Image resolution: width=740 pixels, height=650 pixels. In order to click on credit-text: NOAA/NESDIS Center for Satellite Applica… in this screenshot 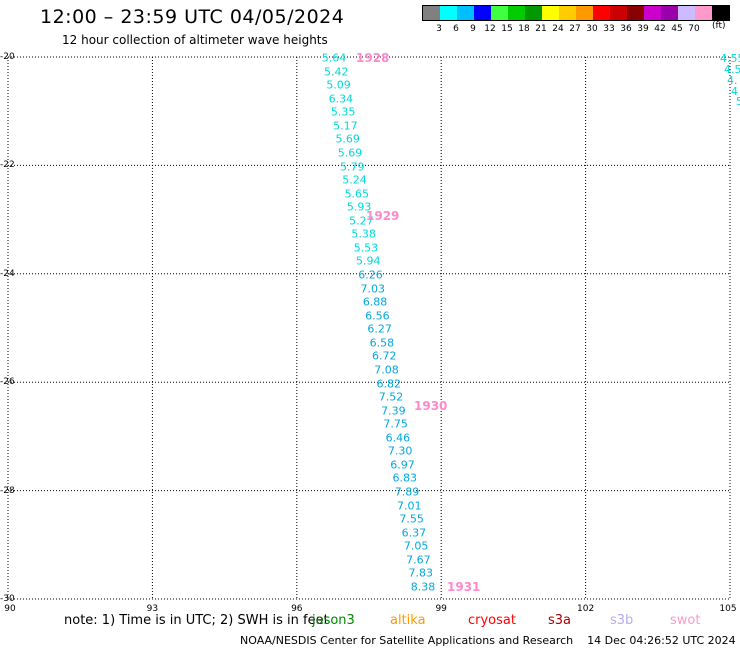, I will do `click(407, 640)`.